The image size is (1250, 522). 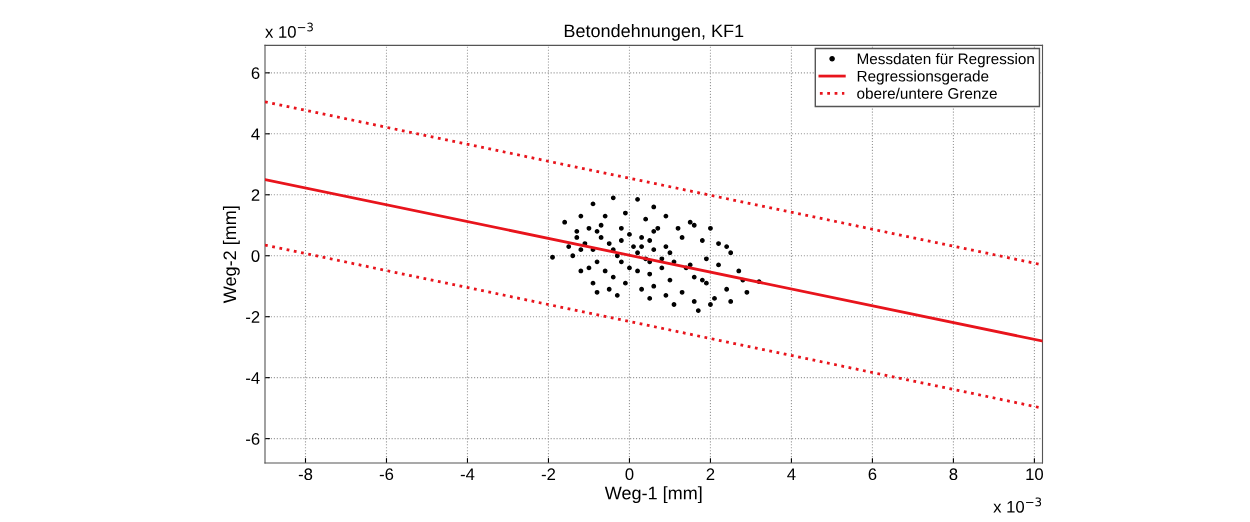 I want to click on x-tick-label: 6, so click(x=872, y=474).